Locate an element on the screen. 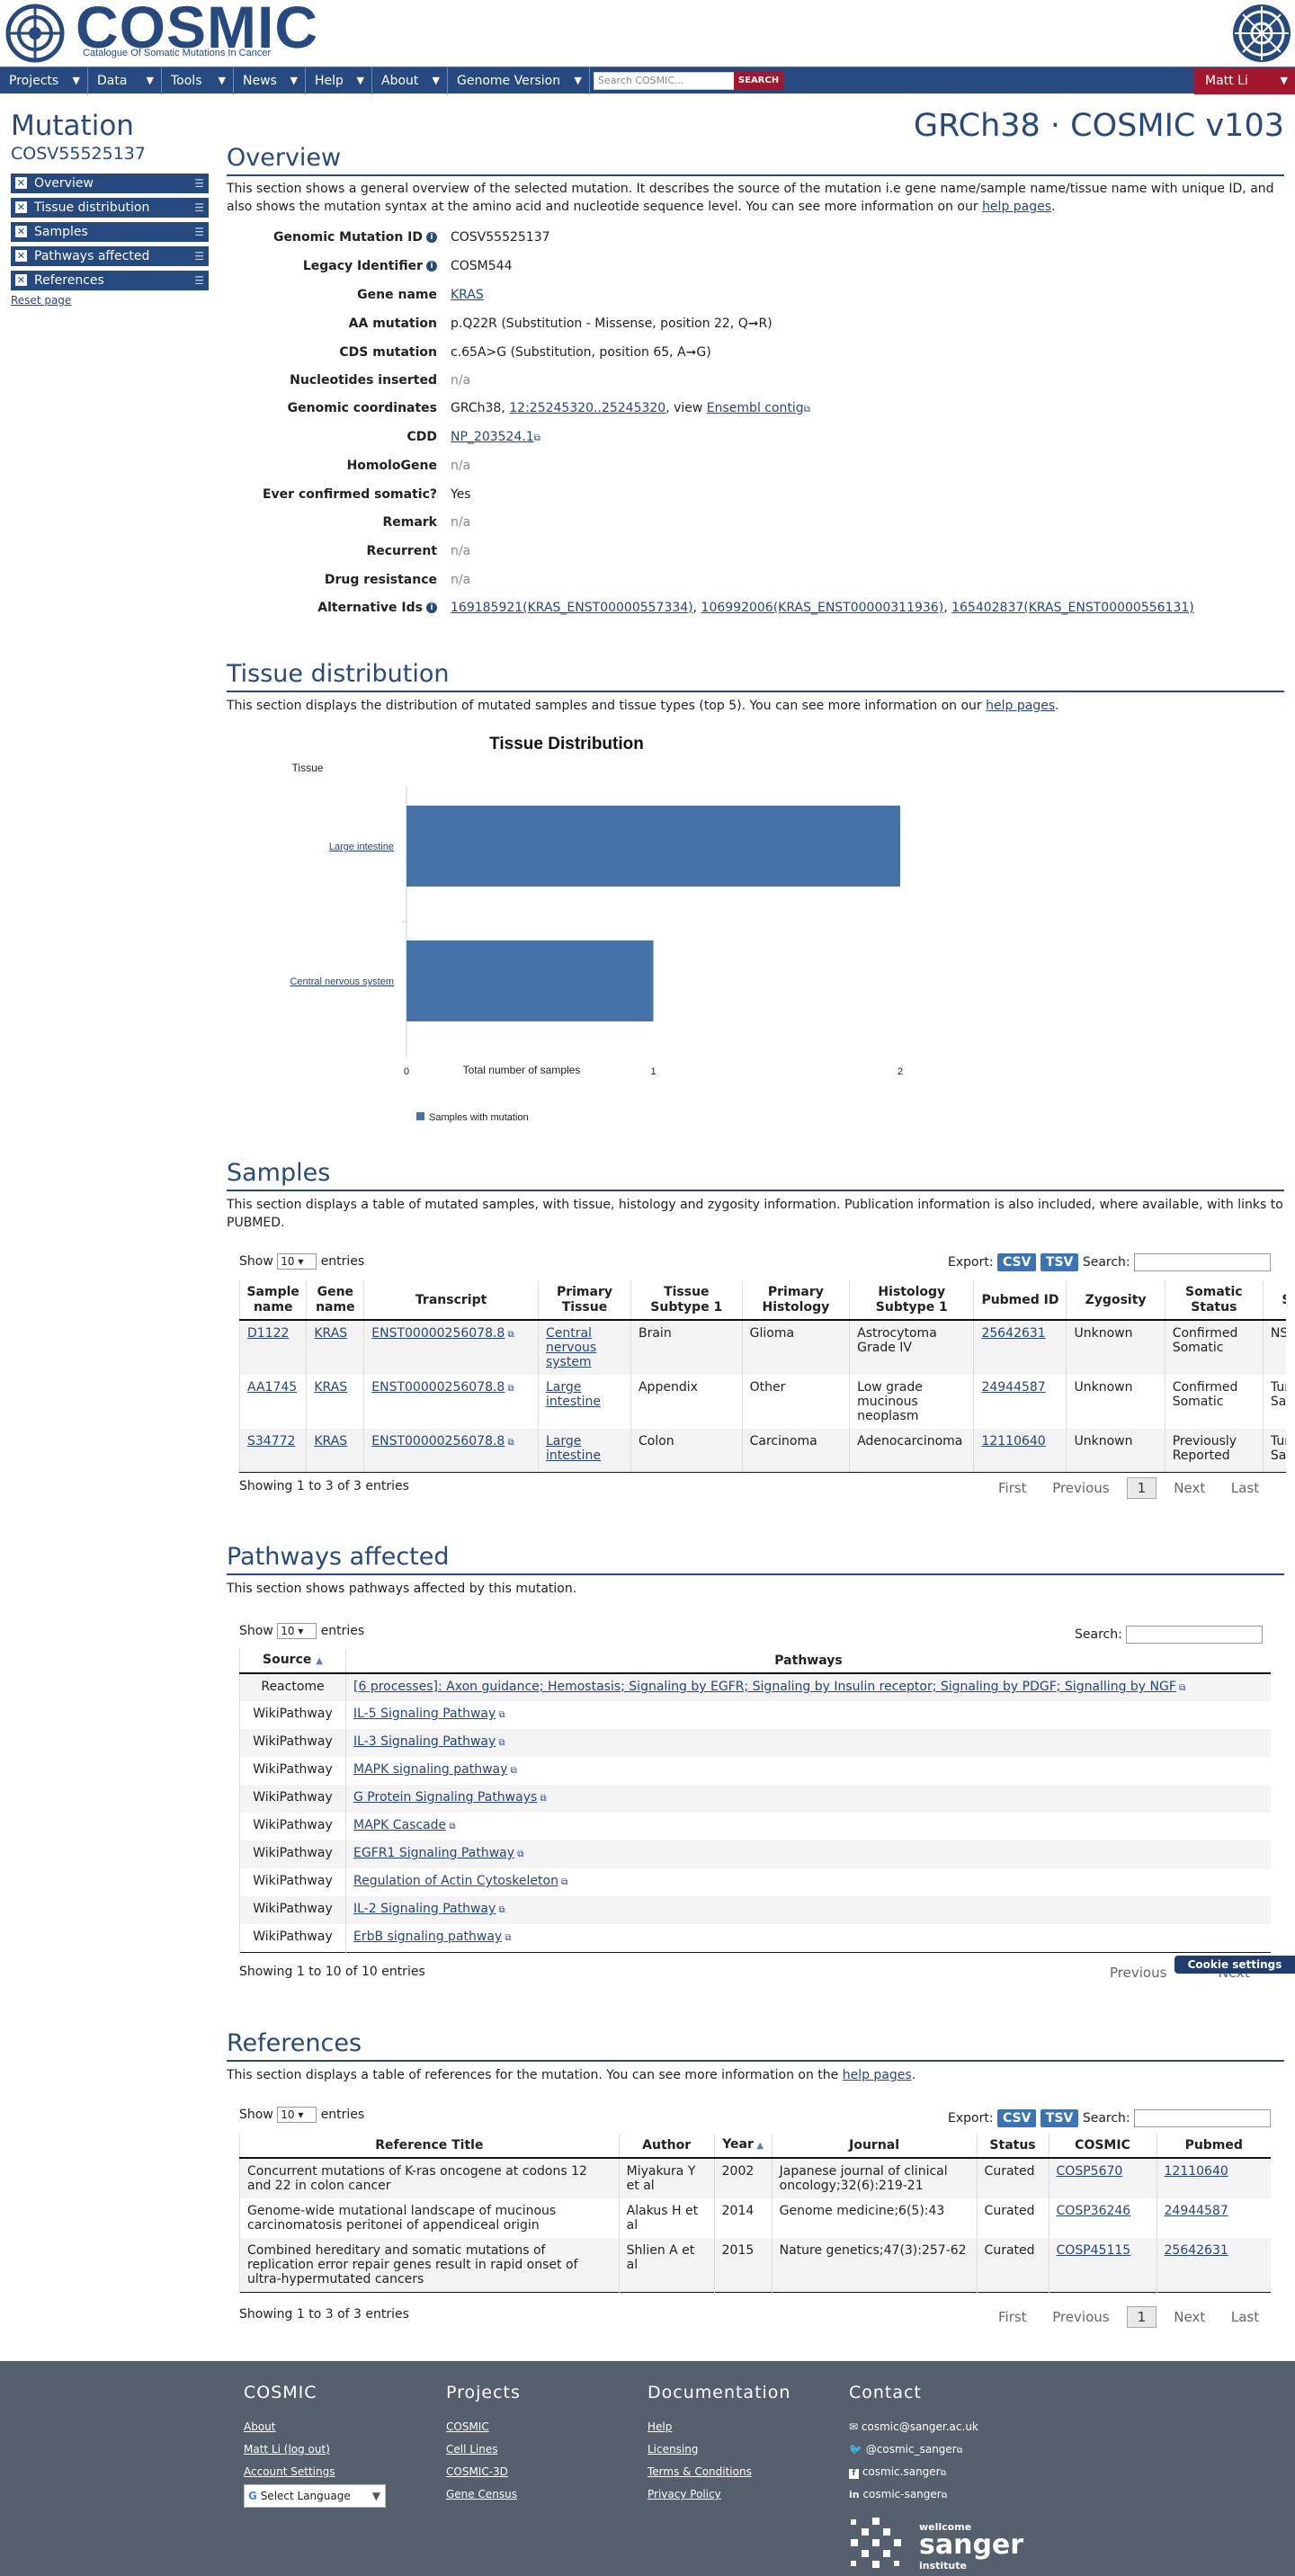  footer-link-account: Account Settings is located at coordinates (289, 2471).